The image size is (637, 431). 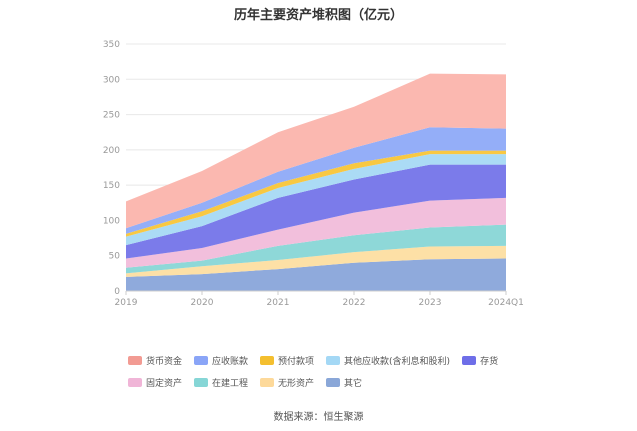 What do you see at coordinates (111, 186) in the screenshot?
I see `y-tick-label: 150` at bounding box center [111, 186].